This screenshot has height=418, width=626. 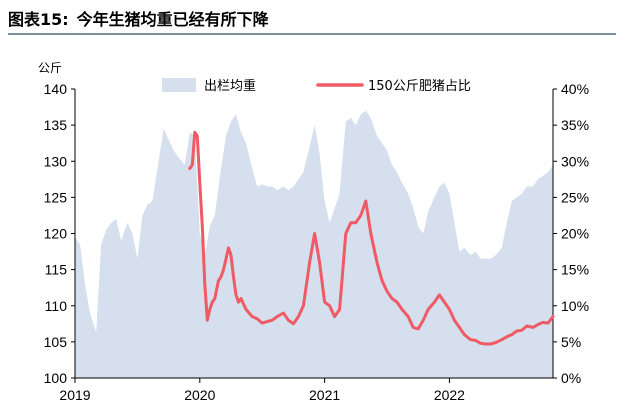 I want to click on figure-title-text: 今年生猪均重已经有所下降, so click(x=172, y=19).